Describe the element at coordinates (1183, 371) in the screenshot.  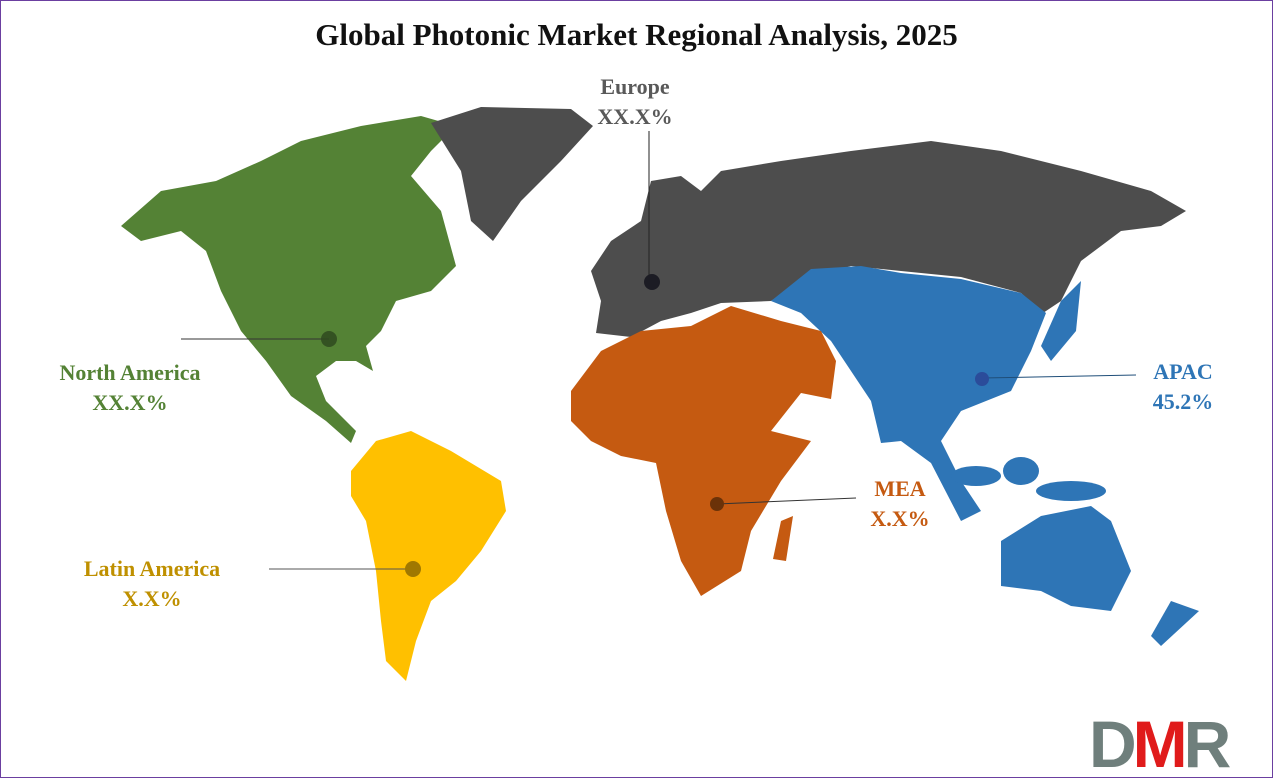
I see `region-name: APAC` at that location.